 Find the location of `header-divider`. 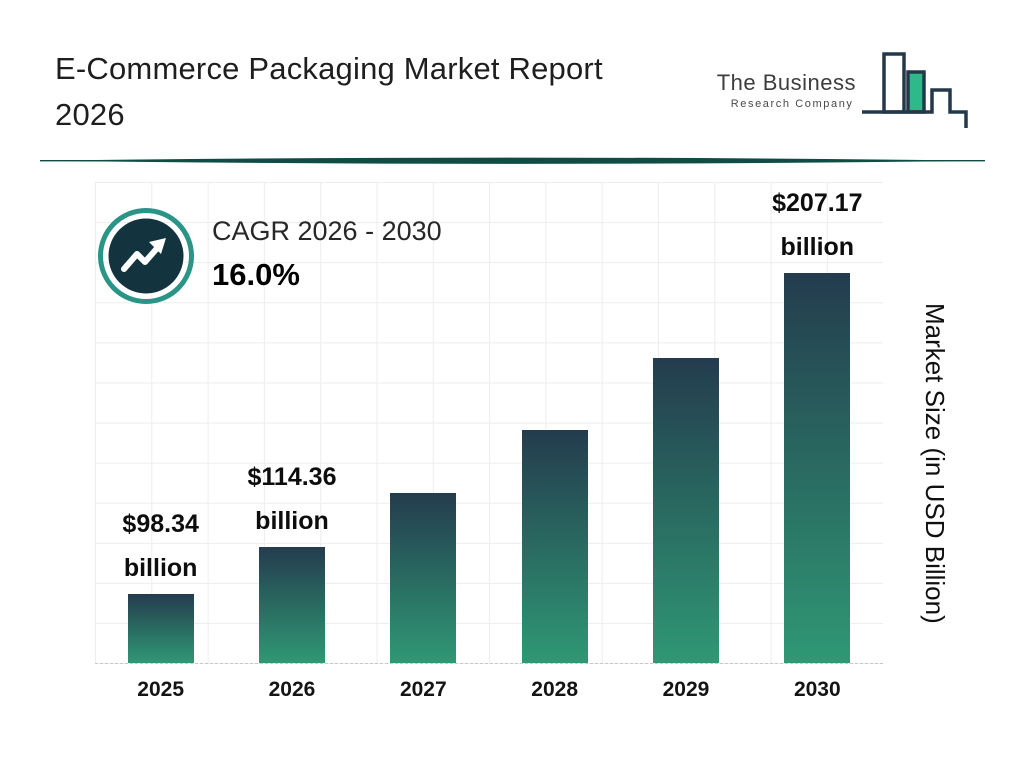

header-divider is located at coordinates (512, 162).